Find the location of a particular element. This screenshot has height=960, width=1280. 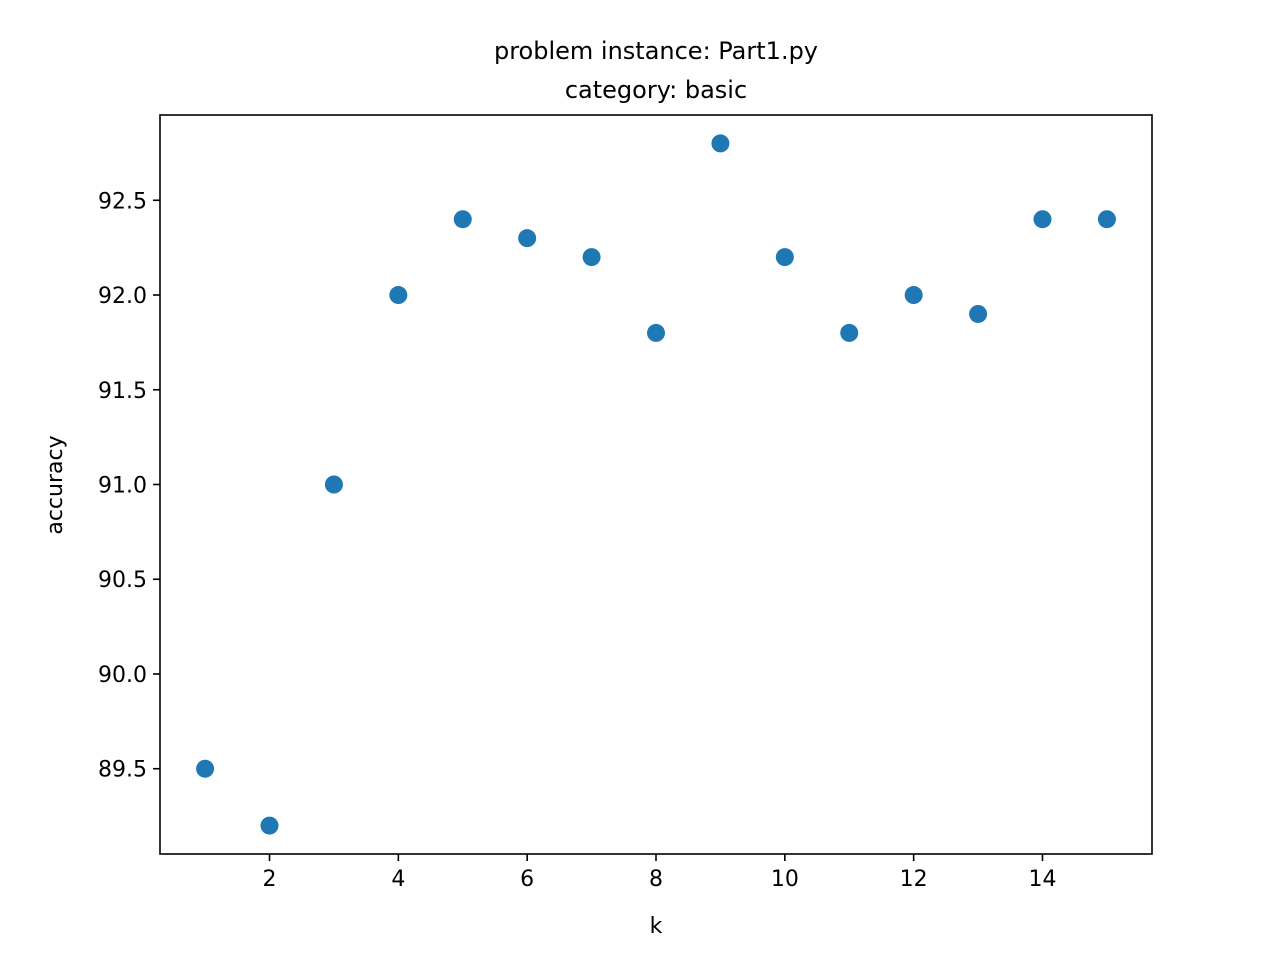

y-tick-label: 89.5 is located at coordinates (122, 770).